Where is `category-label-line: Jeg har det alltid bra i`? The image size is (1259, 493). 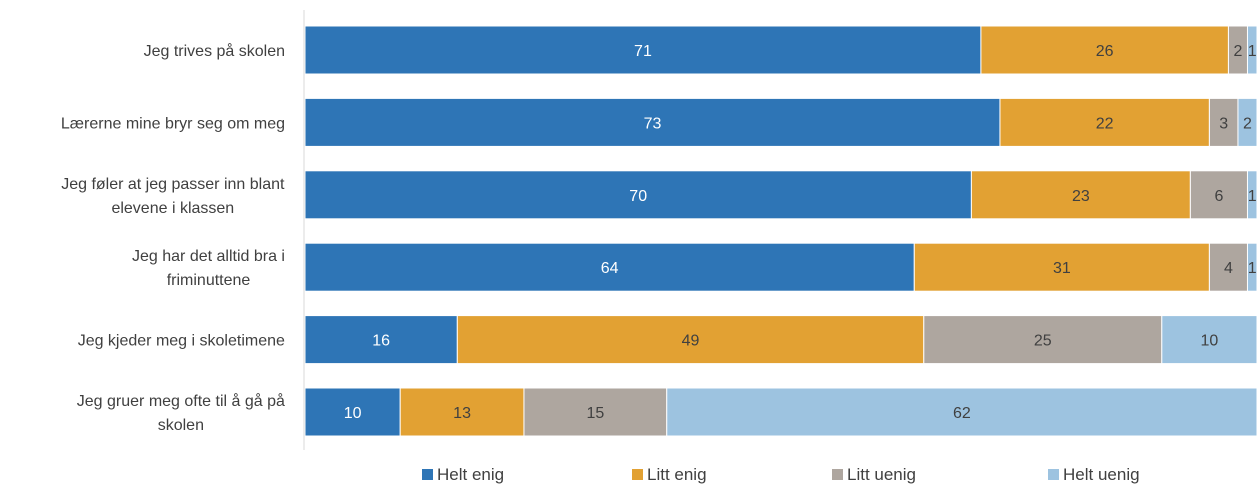 category-label-line: Jeg har det alltid bra i is located at coordinates (208, 256).